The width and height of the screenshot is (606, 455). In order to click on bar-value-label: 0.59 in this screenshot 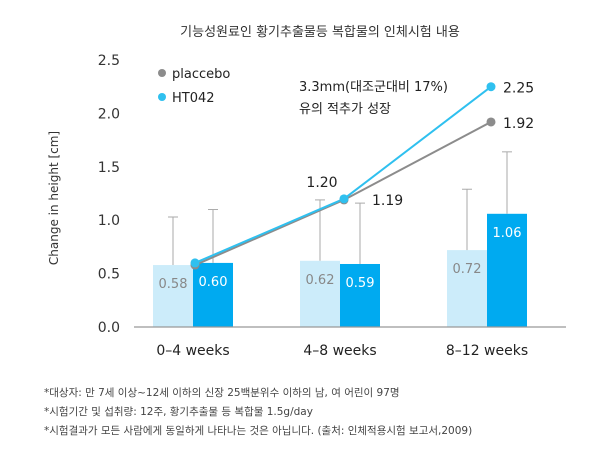, I will do `click(360, 283)`.